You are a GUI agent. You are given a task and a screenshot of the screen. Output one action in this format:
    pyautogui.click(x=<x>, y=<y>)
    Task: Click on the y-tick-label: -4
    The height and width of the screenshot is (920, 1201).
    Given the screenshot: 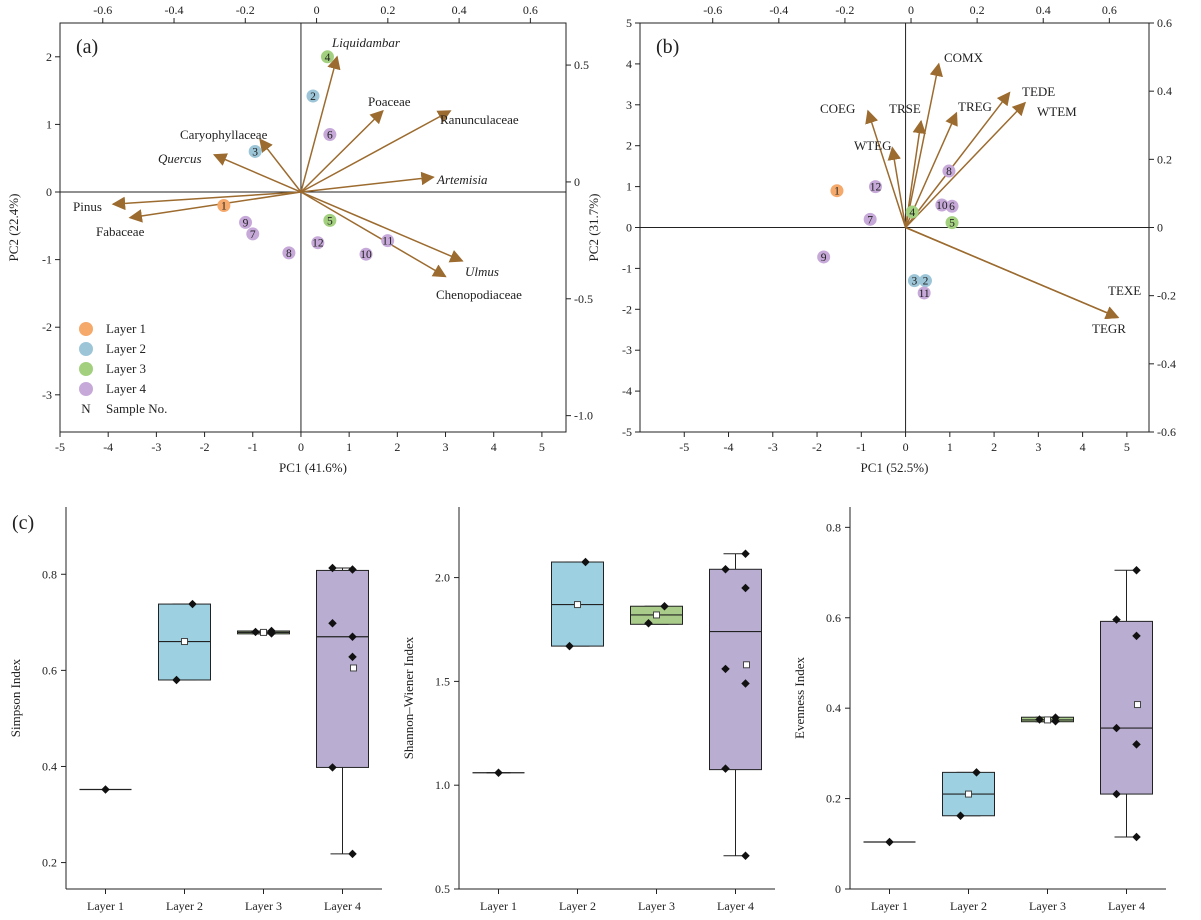 What is the action you would take?
    pyautogui.click(x=627, y=391)
    